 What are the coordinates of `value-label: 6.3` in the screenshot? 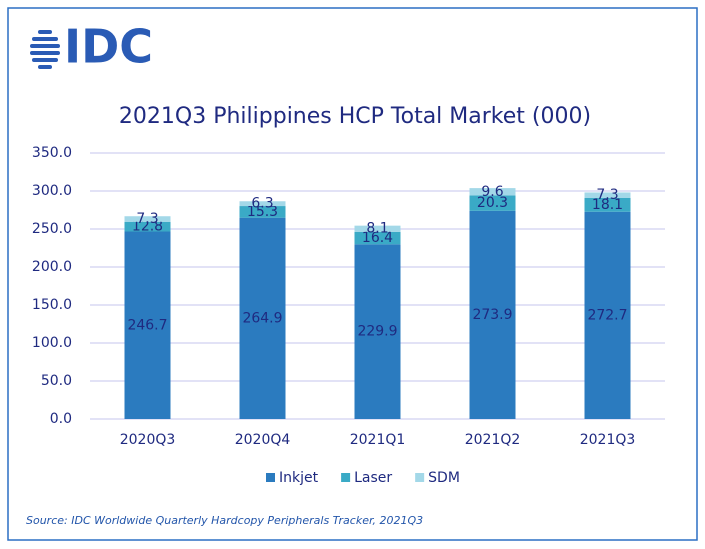 It's located at (262, 204).